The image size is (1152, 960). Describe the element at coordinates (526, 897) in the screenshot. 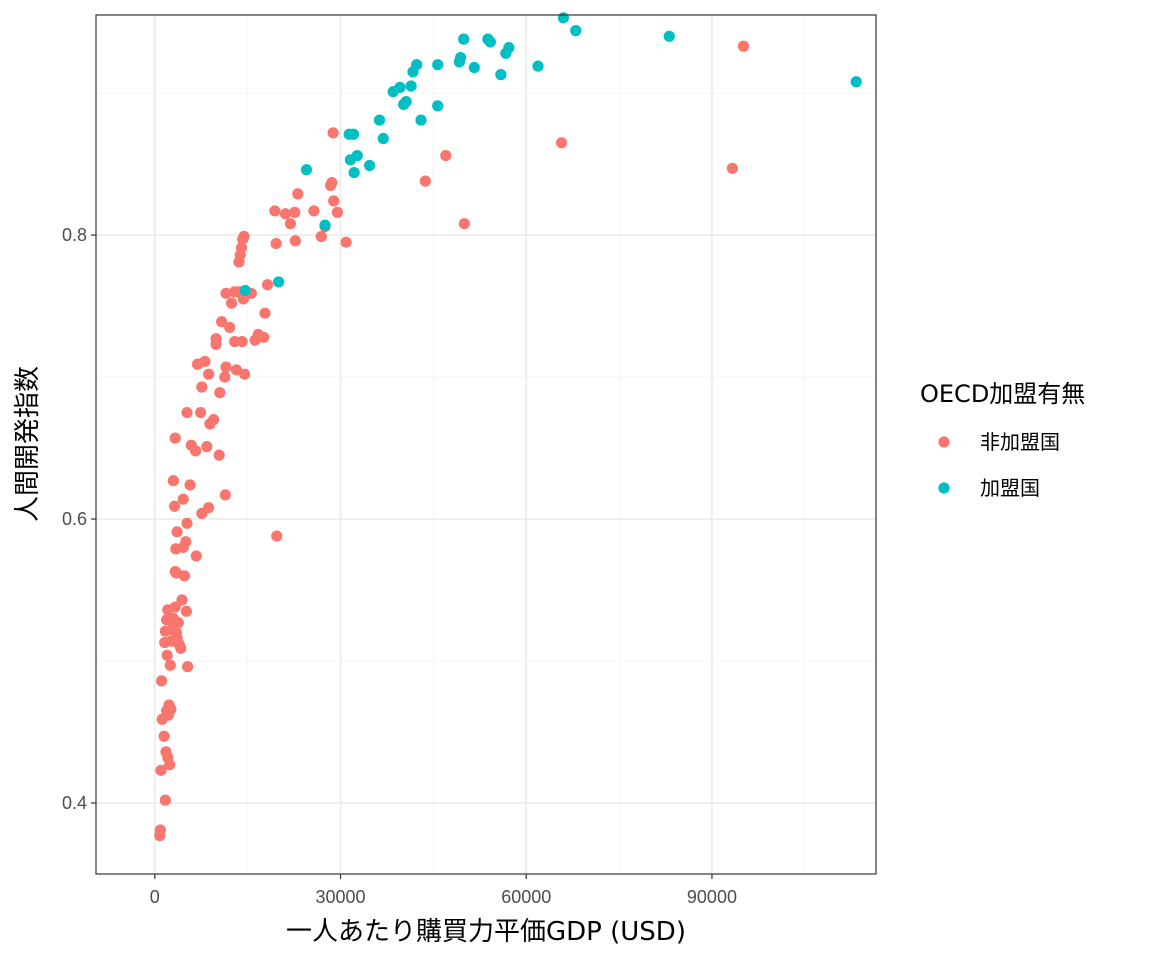

I see `x-tick-label: 60000` at that location.